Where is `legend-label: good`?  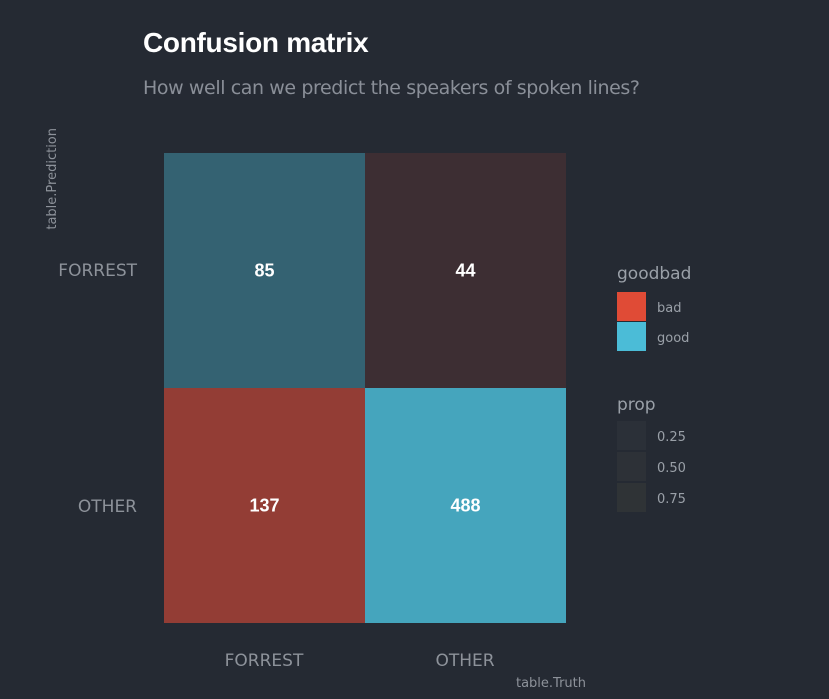 legend-label: good is located at coordinates (673, 338).